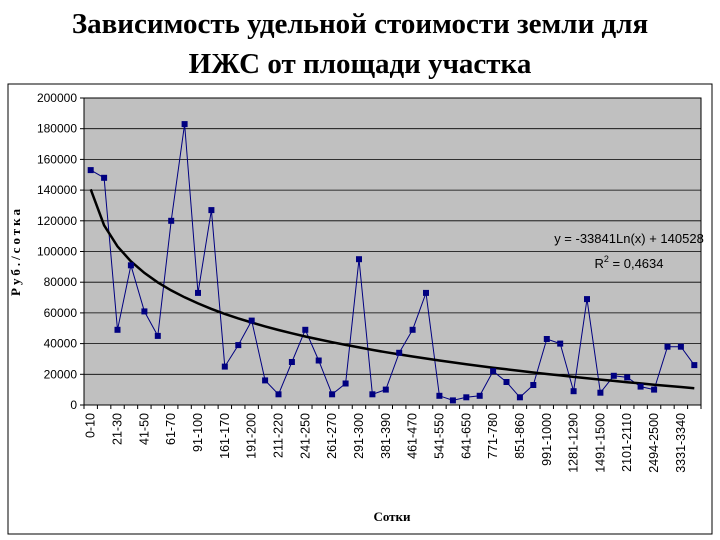 This screenshot has height=540, width=720. What do you see at coordinates (118, 429) in the screenshot?
I see `x-tick-label: 21-30` at bounding box center [118, 429].